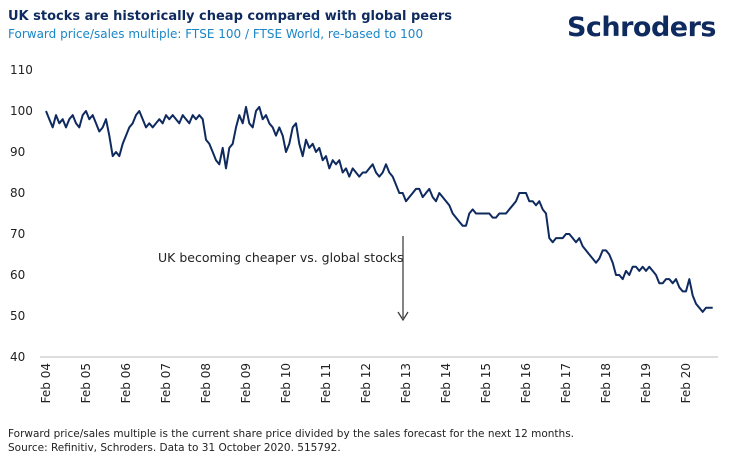 This screenshot has height=465, width=735. What do you see at coordinates (641, 27) in the screenshot?
I see `logo: Schroders` at bounding box center [641, 27].